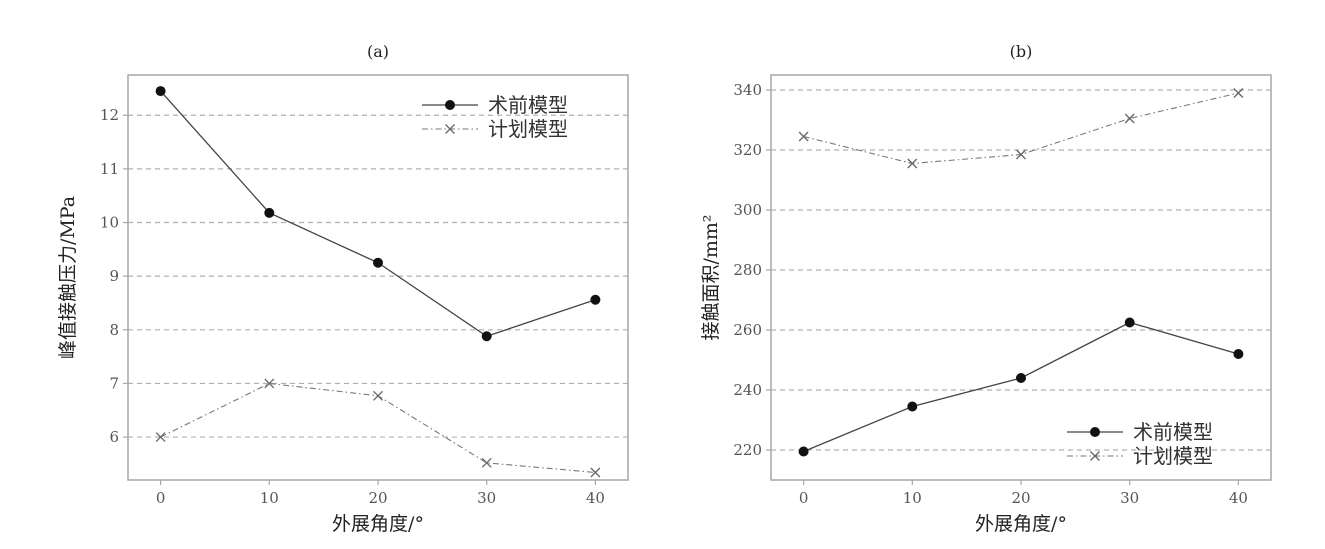  What do you see at coordinates (747, 210) in the screenshot?
I see `y-tick-label: 300` at bounding box center [747, 210].